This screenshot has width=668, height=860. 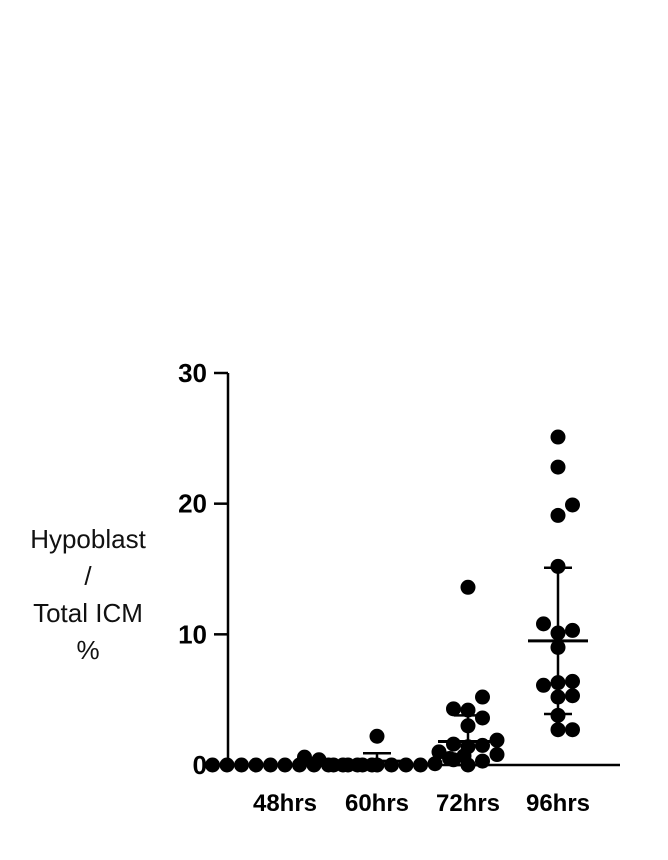 What do you see at coordinates (468, 803) in the screenshot?
I see `x-tick-label: 72hrs` at bounding box center [468, 803].